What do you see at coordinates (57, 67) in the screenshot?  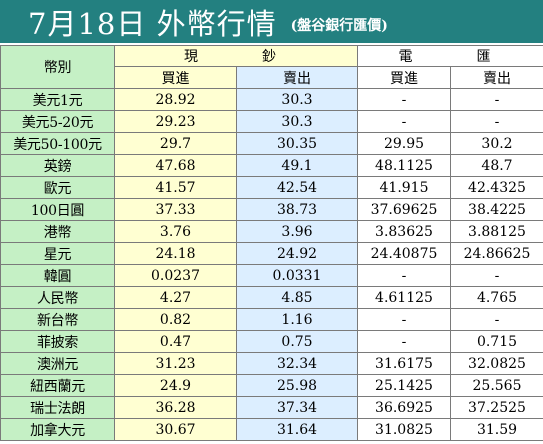 I see `currency-column-header: 幣別` at bounding box center [57, 67].